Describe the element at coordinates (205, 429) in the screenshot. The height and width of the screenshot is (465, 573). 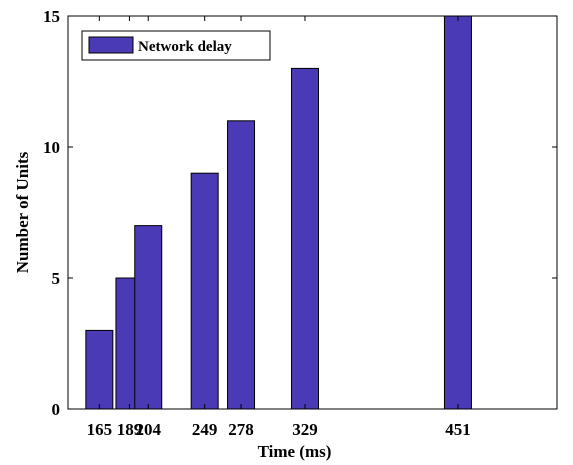
I see `x-tick-label: 249` at that location.